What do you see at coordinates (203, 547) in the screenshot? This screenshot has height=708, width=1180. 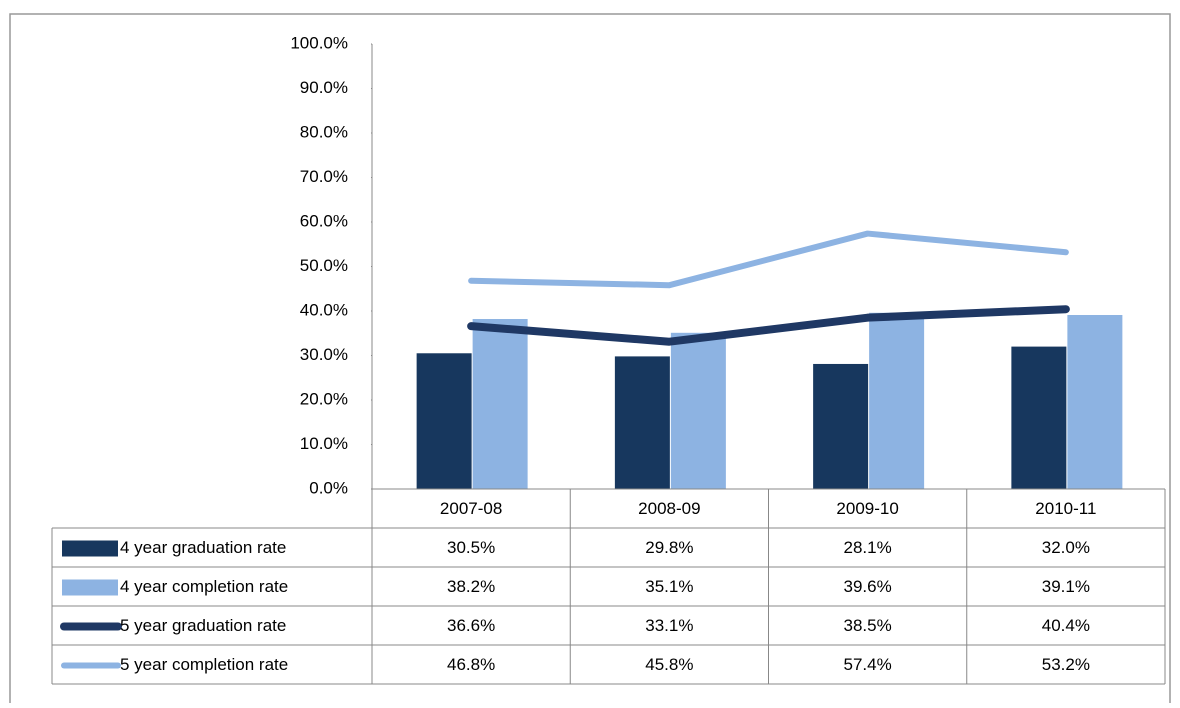 I see `legend-label: 4 year graduation rate` at bounding box center [203, 547].